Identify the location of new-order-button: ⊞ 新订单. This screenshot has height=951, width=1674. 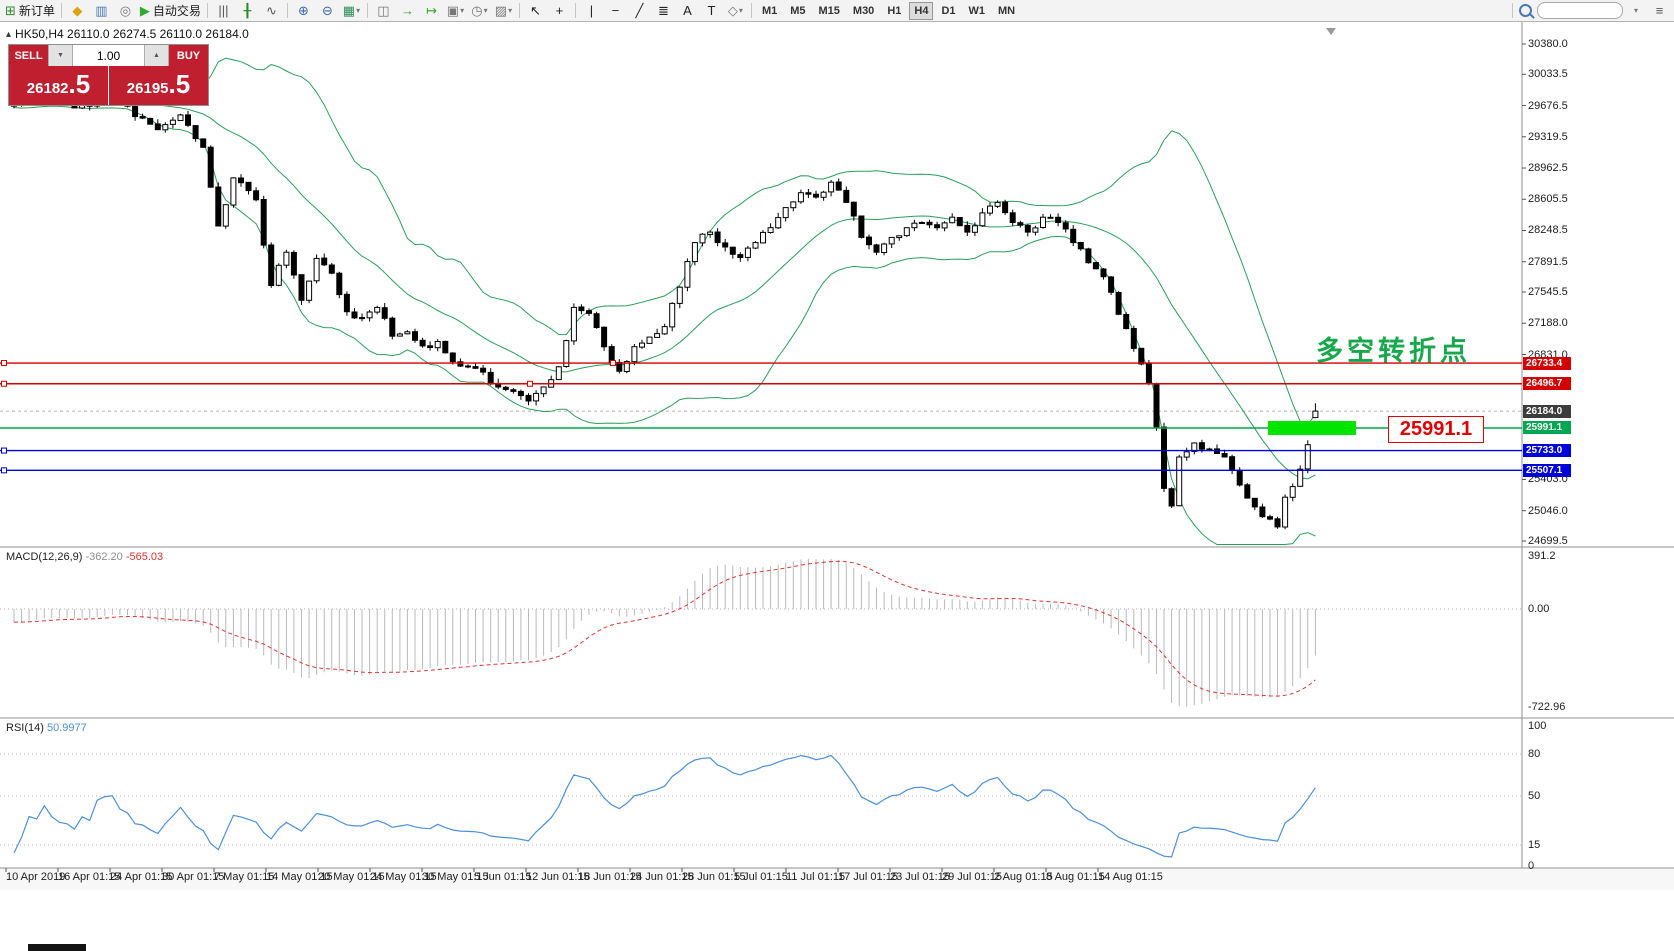
(30, 10).